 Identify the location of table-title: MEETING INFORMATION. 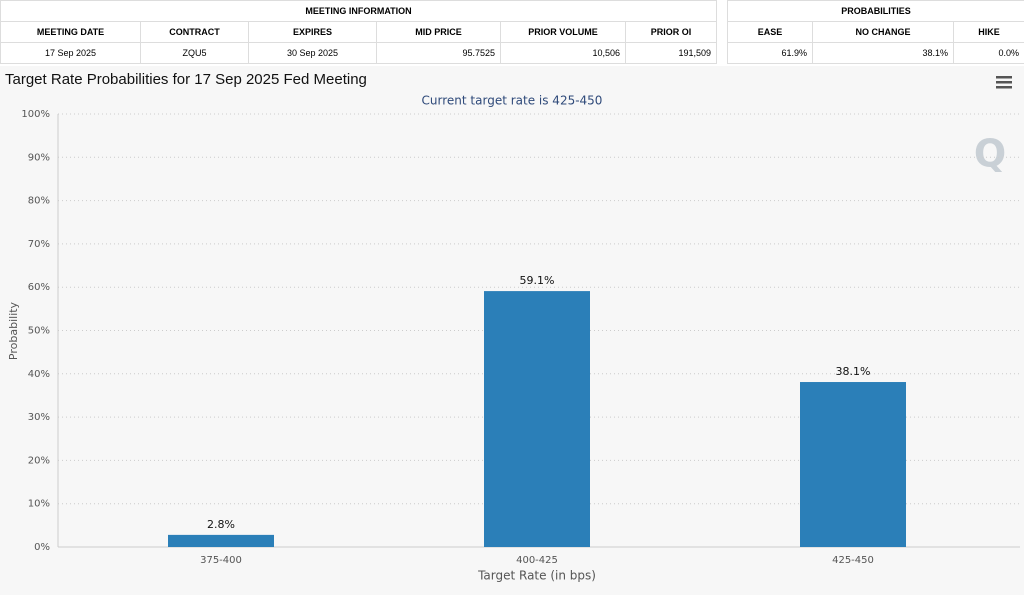
(359, 11).